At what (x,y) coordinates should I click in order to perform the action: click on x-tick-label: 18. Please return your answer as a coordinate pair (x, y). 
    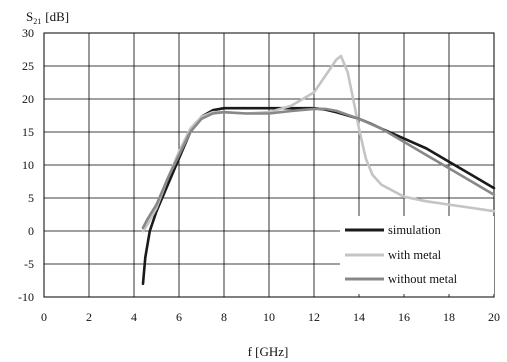
    Looking at the image, I should click on (449, 317).